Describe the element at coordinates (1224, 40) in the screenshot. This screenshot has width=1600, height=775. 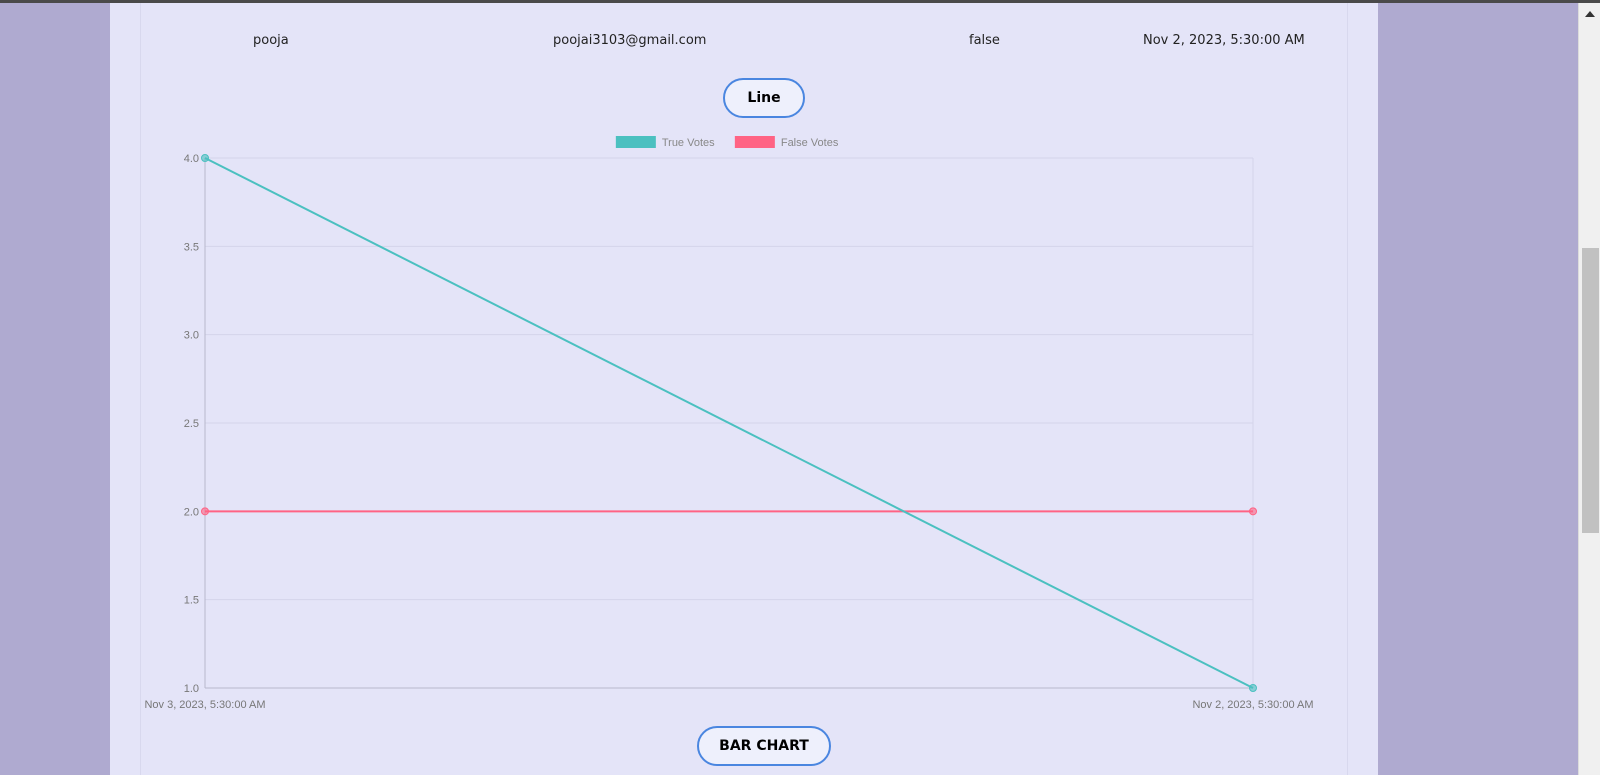
I see `row-date: Nov 2, 2023, 5:30:00 AM` at that location.